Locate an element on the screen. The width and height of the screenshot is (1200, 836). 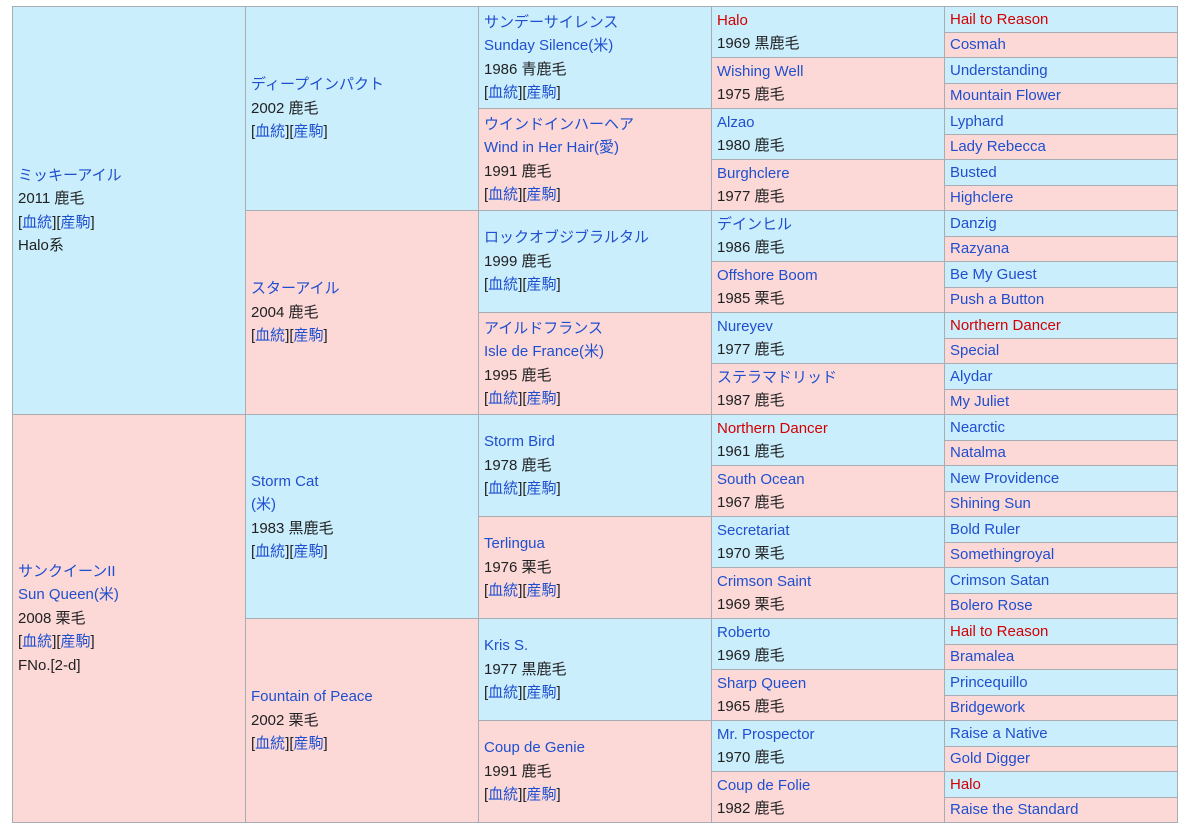
horse-name: Razyana is located at coordinates (980, 248).